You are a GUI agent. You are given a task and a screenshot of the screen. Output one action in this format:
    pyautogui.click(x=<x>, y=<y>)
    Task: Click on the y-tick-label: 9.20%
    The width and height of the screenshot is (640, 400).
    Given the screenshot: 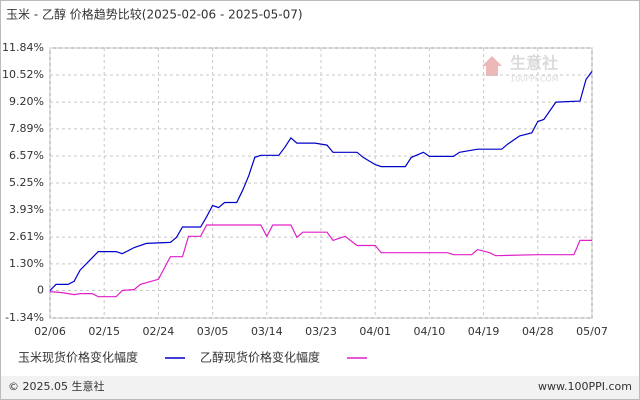 What is the action you would take?
    pyautogui.click(x=26, y=101)
    